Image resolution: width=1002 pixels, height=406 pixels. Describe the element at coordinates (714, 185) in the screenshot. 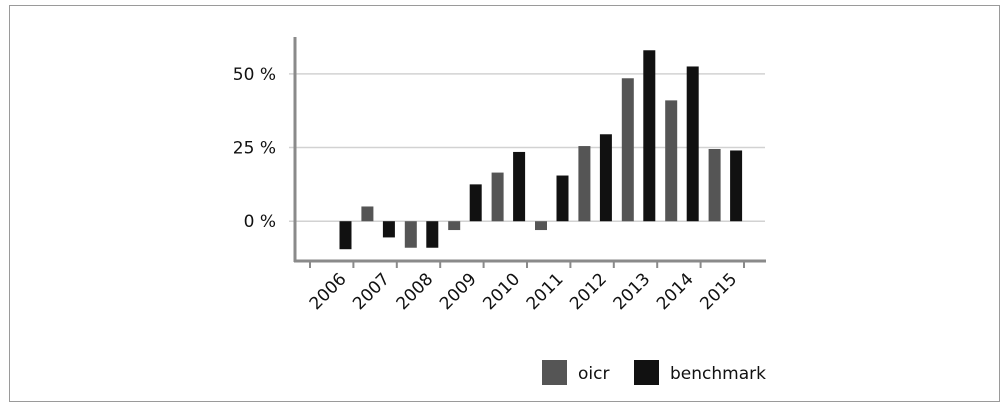

I see `bar-oicr-2015` at that location.